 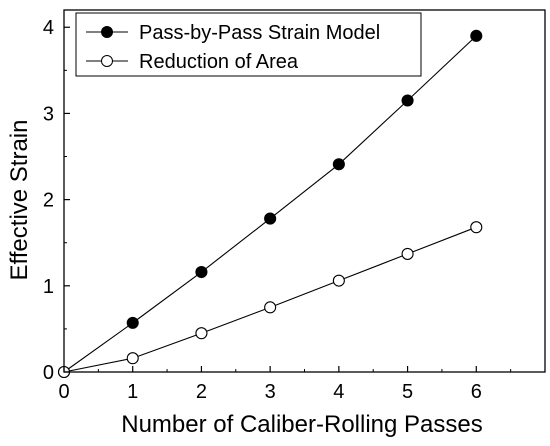 I want to click on legend-label-pass-by-pass: Pass-by-Pass Strain Model, so click(x=259, y=33).